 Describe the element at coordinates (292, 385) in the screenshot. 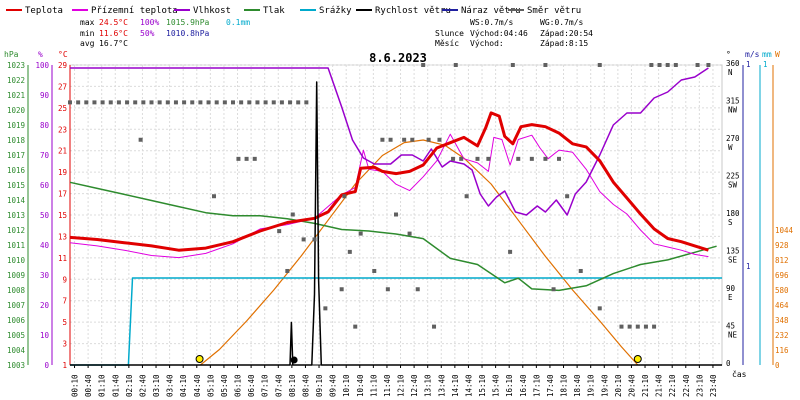

I see `x-tick-label: 08:10` at that location.